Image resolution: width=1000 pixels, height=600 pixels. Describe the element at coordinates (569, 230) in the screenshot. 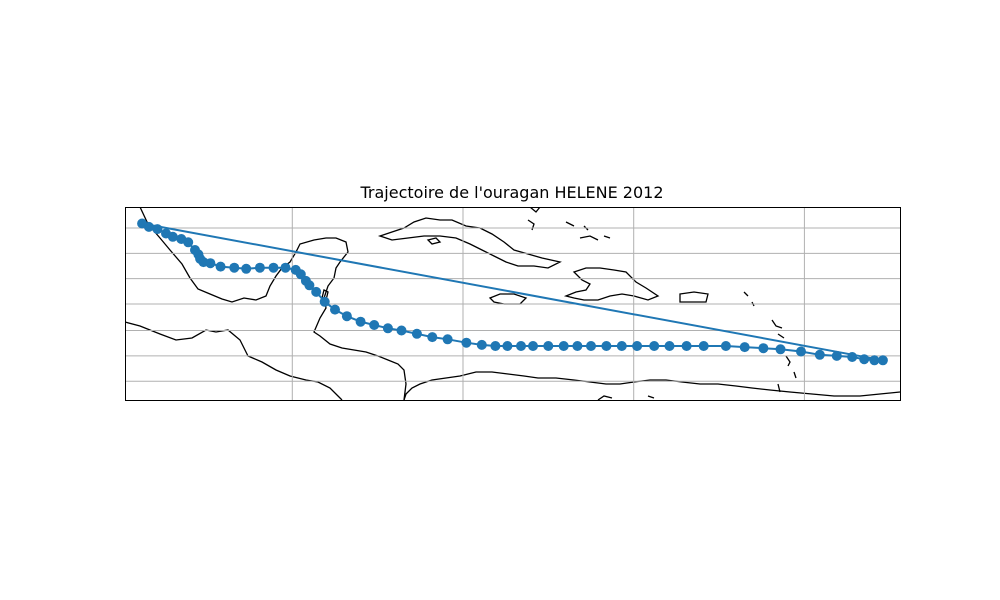

I see `coastline-bahamas` at that location.